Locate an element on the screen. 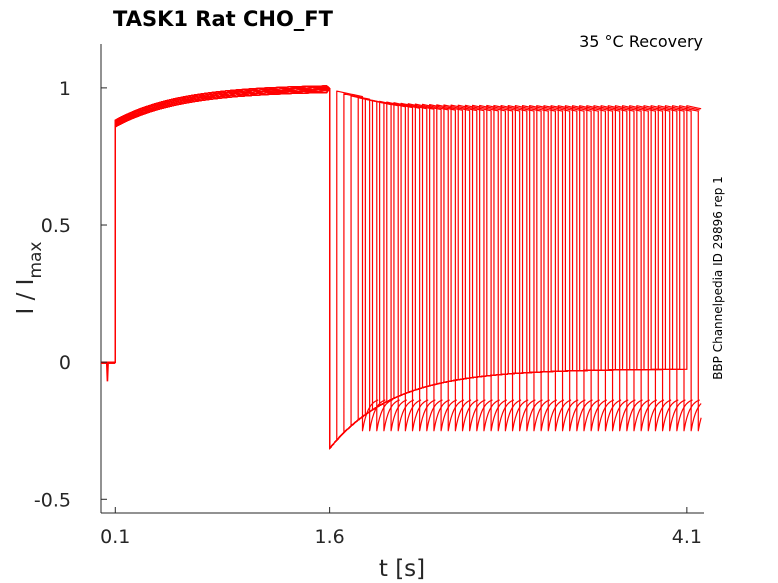 The height and width of the screenshot is (583, 778). y-axis-label-sub: max is located at coordinates (36, 260).